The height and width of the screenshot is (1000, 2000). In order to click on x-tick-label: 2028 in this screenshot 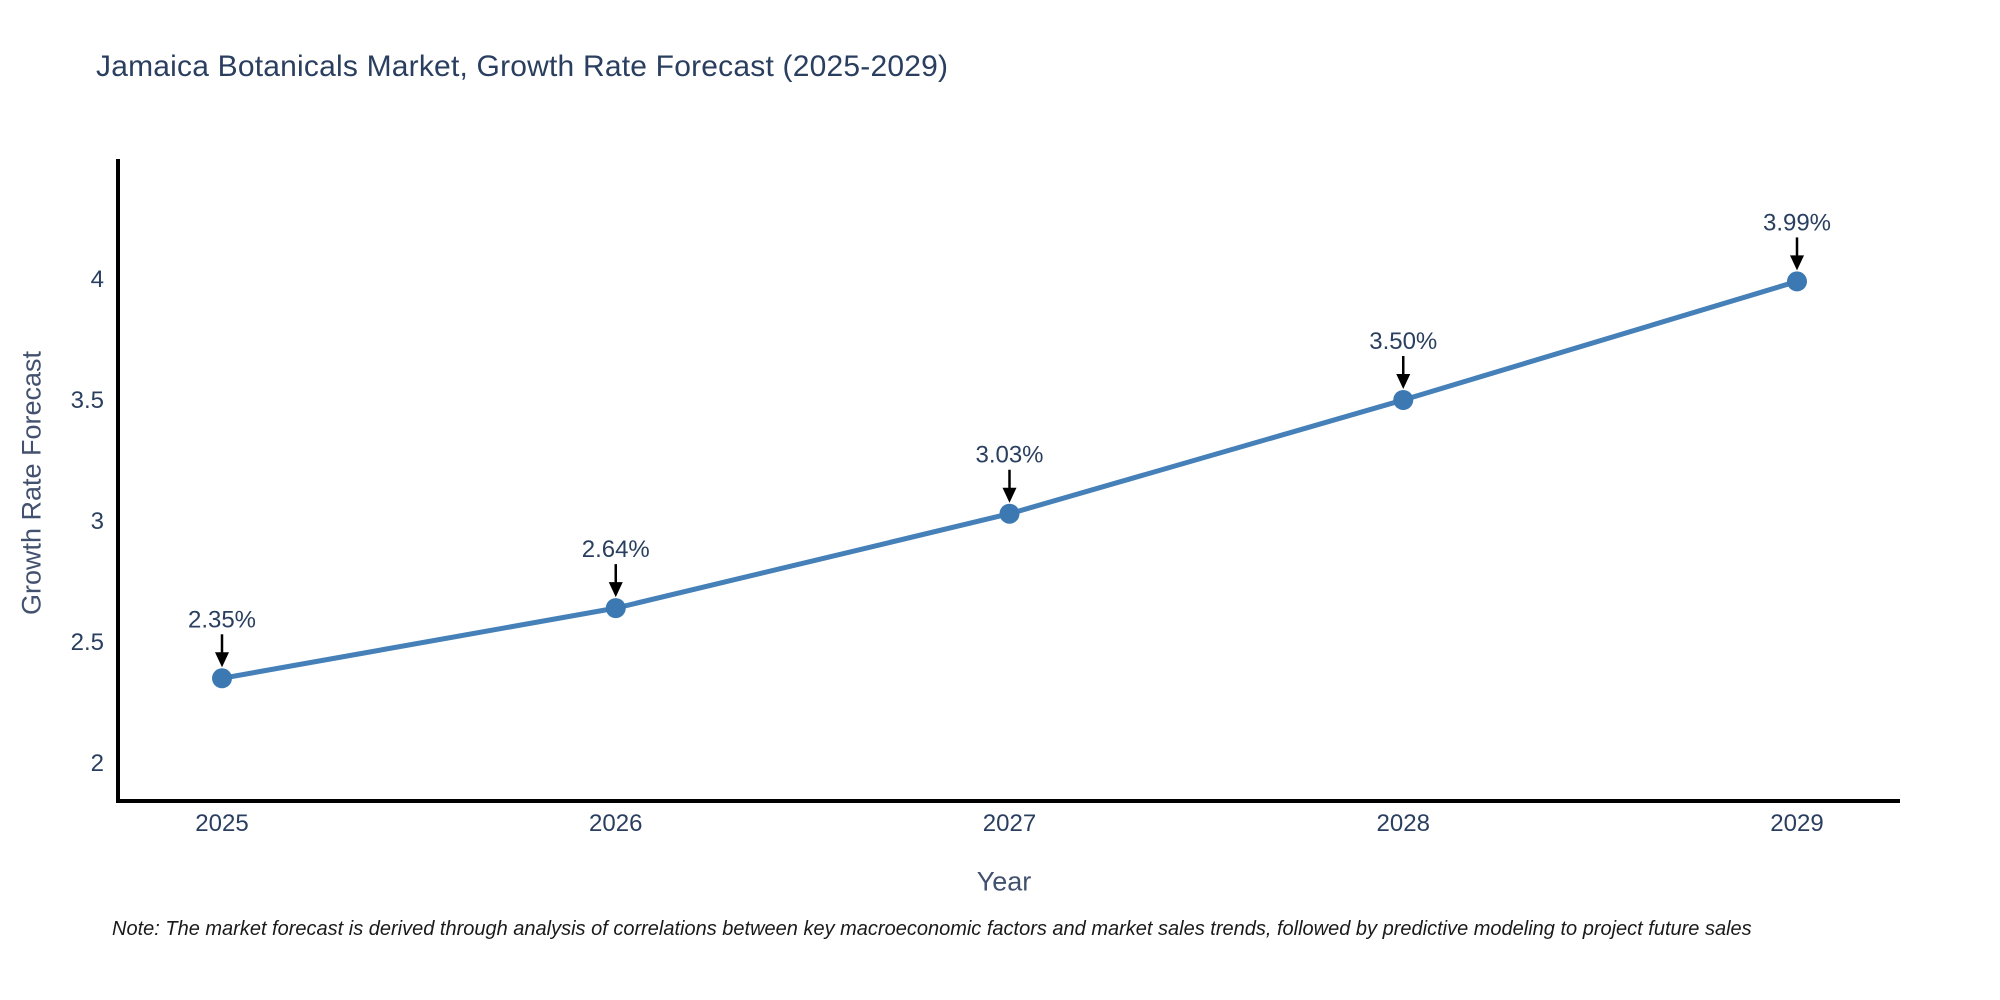, I will do `click(1403, 823)`.